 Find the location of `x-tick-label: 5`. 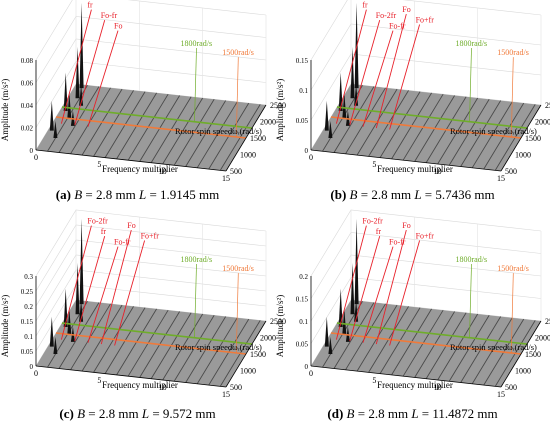

x-tick-label: 5 is located at coordinates (99, 164).